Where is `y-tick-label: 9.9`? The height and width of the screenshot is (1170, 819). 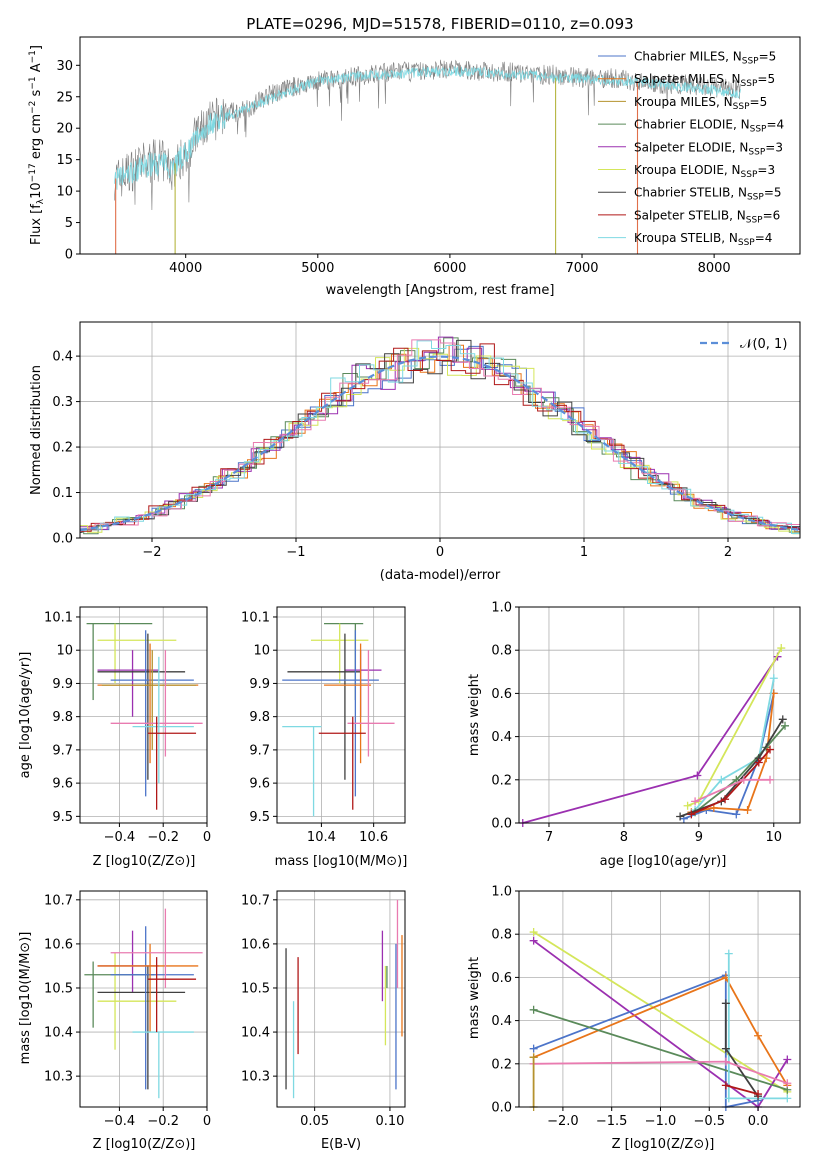
y-tick-label: 9.9 is located at coordinates (259, 684).